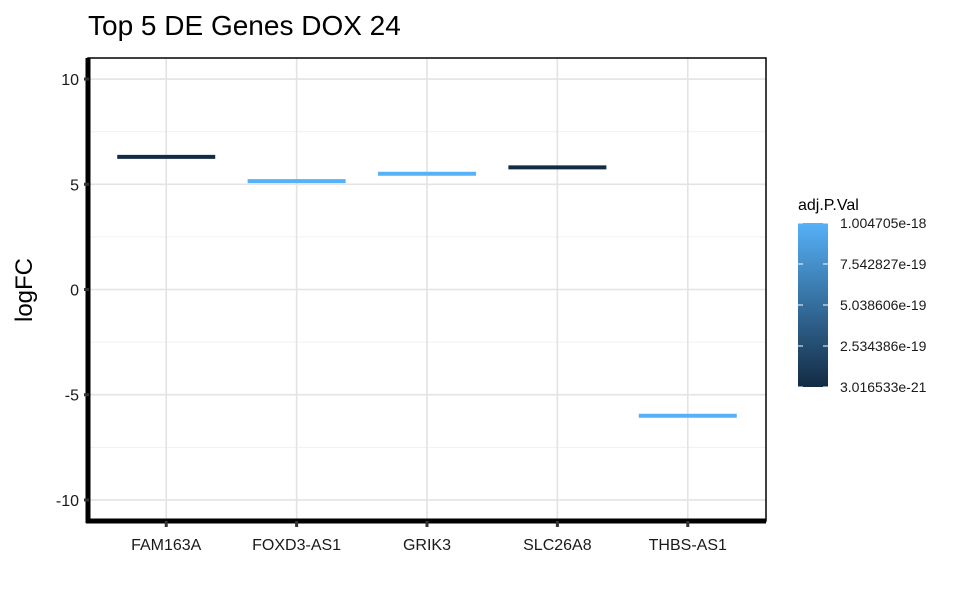 The width and height of the screenshot is (963, 595). Describe the element at coordinates (557, 545) in the screenshot. I see `x-tick-label: SLC26A8` at that location.